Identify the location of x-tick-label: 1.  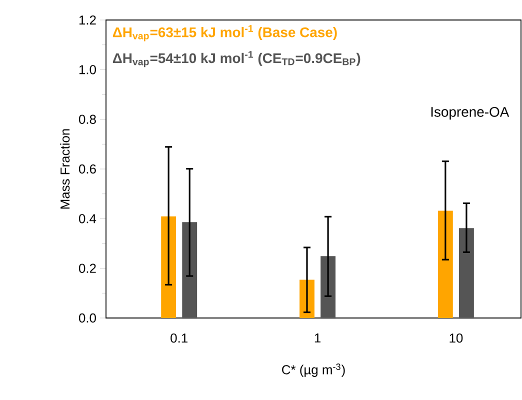
(317, 338).